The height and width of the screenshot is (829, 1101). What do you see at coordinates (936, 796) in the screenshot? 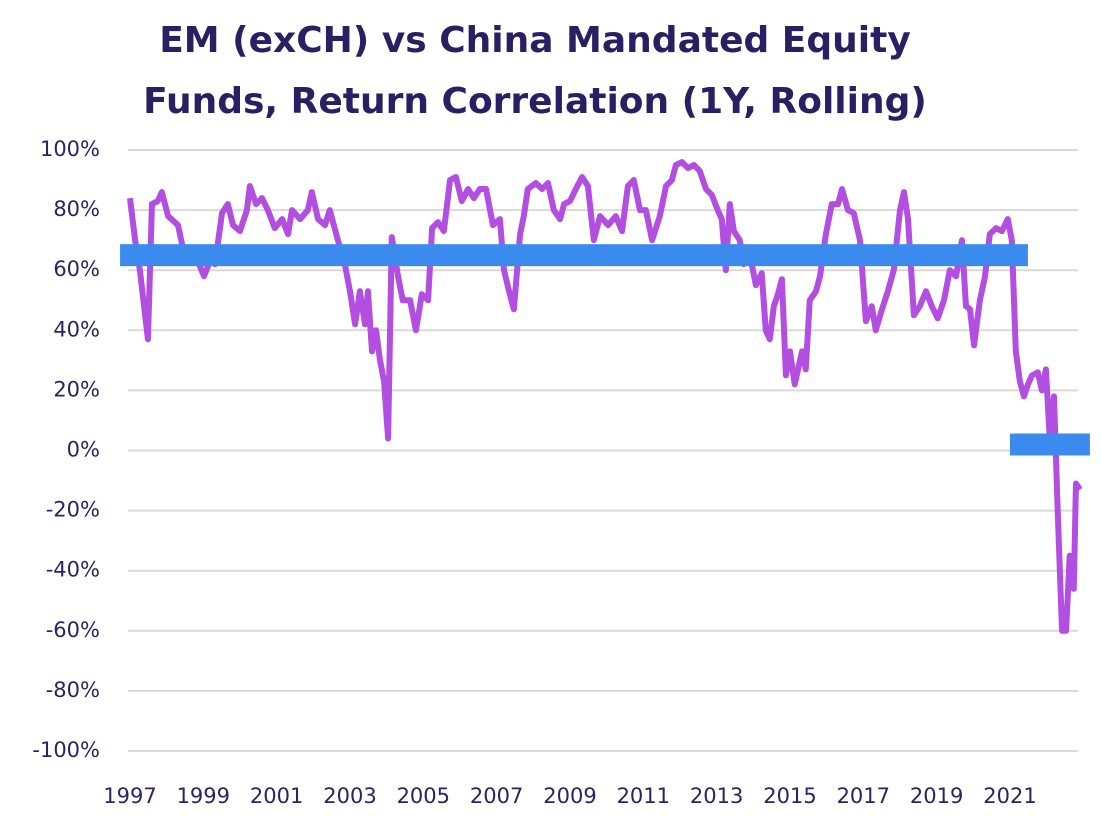
I see `x-tick-label: 2019` at bounding box center [936, 796].